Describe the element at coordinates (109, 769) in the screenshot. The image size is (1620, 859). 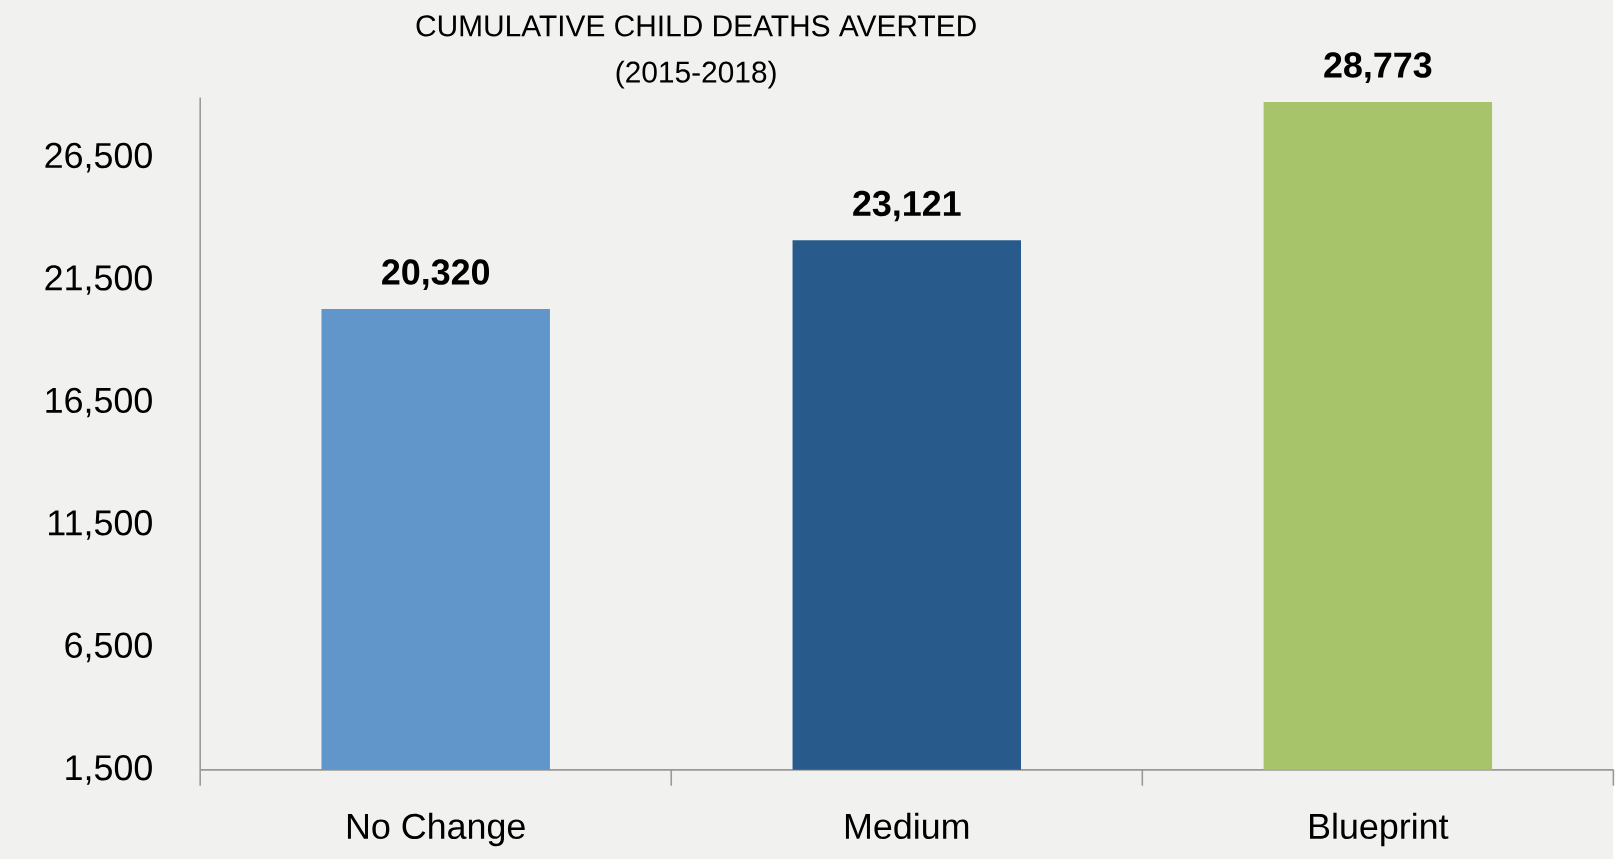
I see `y-tick-label: 1,500` at that location.